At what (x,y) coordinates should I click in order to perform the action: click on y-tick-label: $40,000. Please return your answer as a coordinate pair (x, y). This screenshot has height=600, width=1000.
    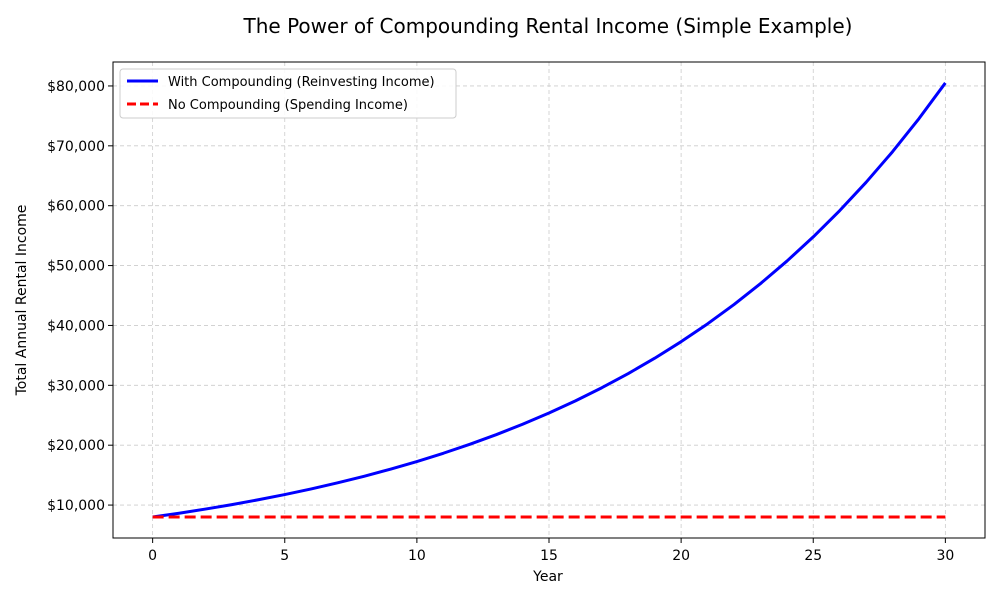
    Looking at the image, I should click on (76, 326).